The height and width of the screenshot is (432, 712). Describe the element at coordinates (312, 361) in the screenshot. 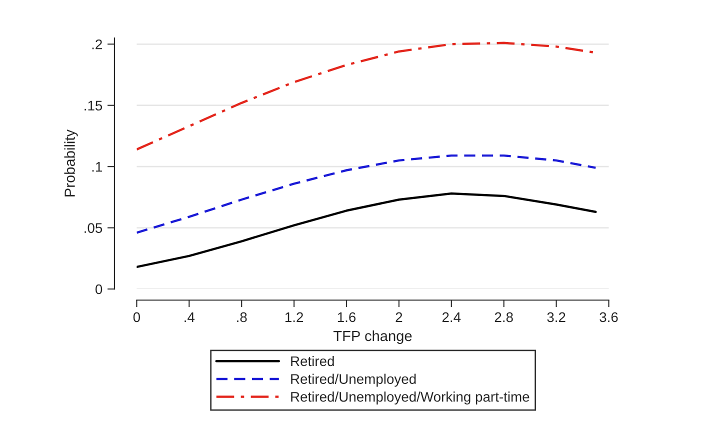

I see `legend-label: Retired` at that location.